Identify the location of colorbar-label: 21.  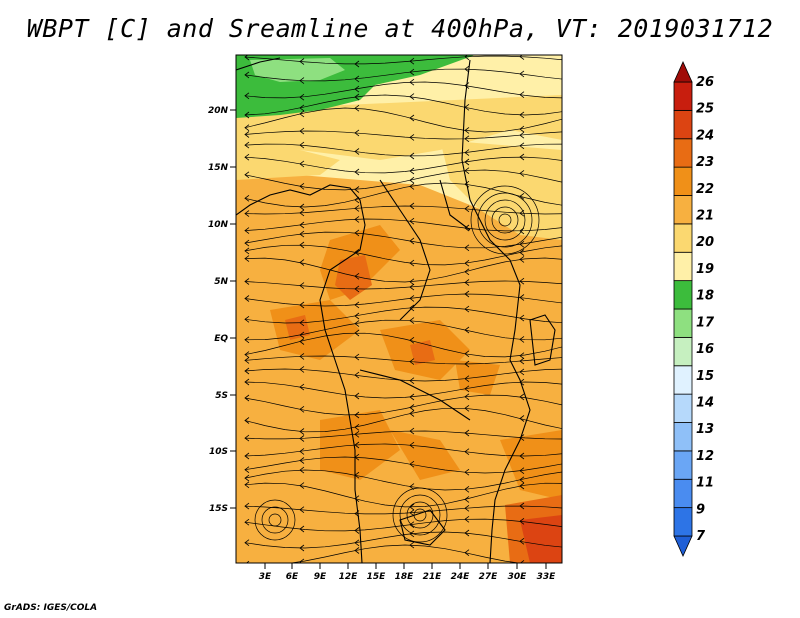
(705, 216).